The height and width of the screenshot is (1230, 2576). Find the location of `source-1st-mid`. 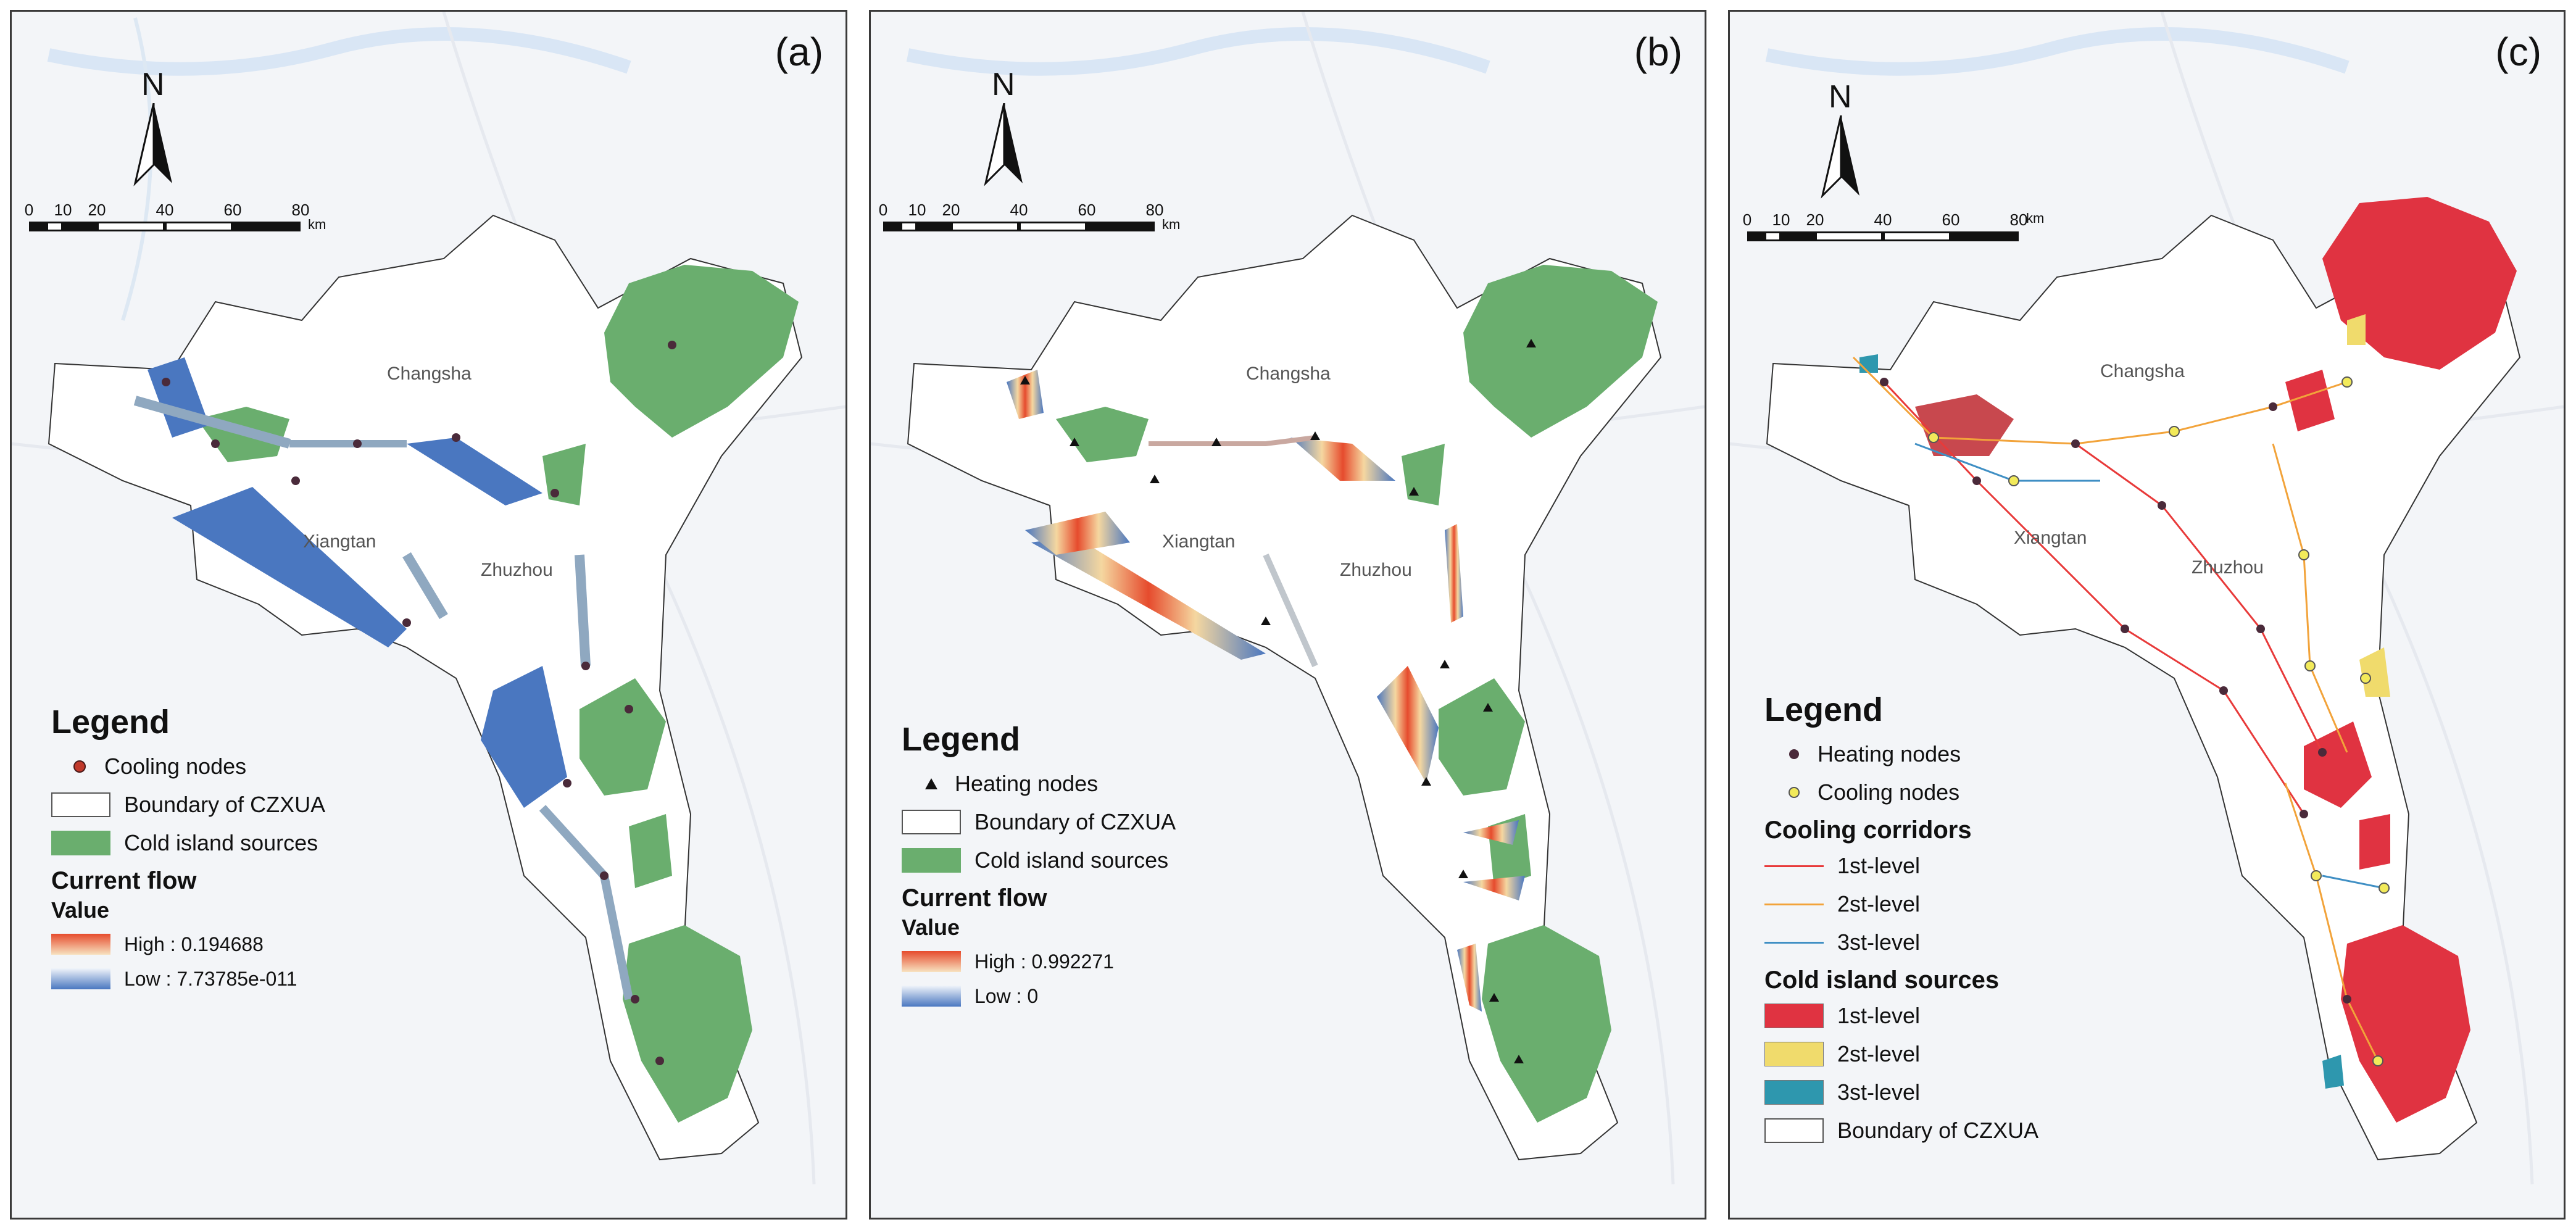

source-1st-mid is located at coordinates (2338, 764).